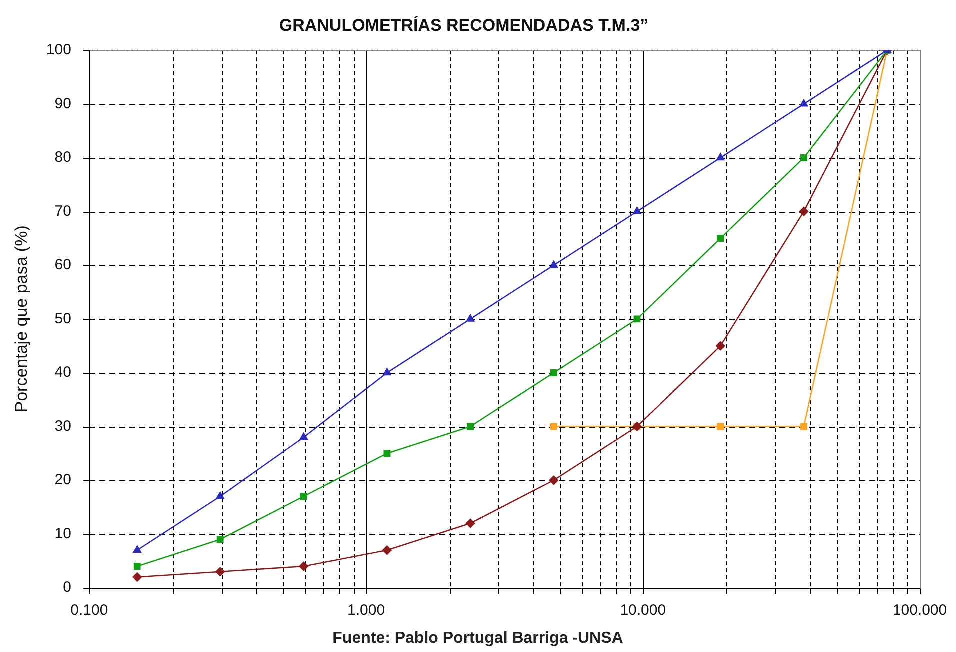 The image size is (956, 652). I want to click on y-tick-label: 70, so click(63, 211).